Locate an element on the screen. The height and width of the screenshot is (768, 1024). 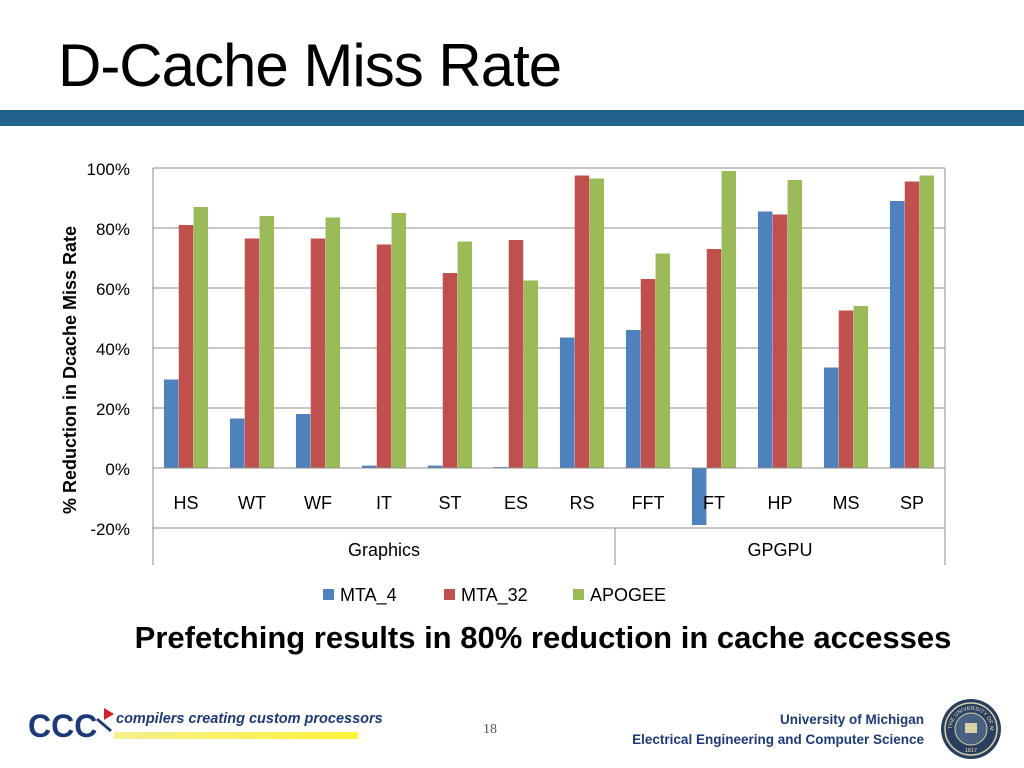
category-label: RS is located at coordinates (581, 503).